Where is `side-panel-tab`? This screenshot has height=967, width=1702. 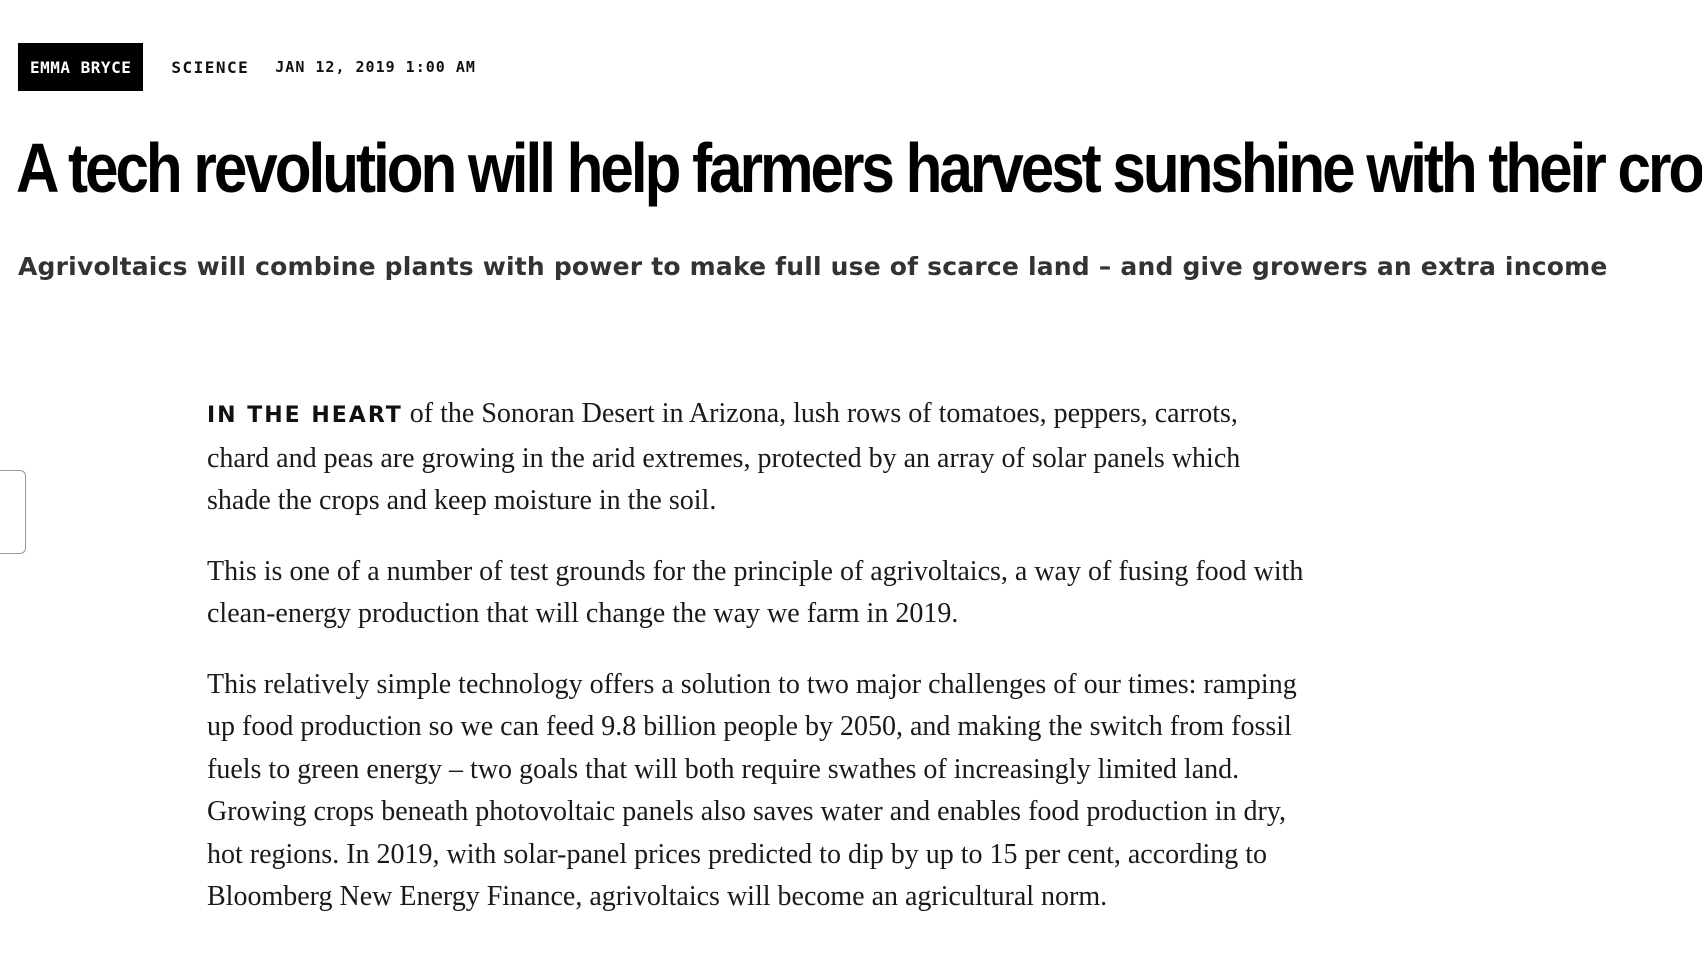
side-panel-tab is located at coordinates (13, 512).